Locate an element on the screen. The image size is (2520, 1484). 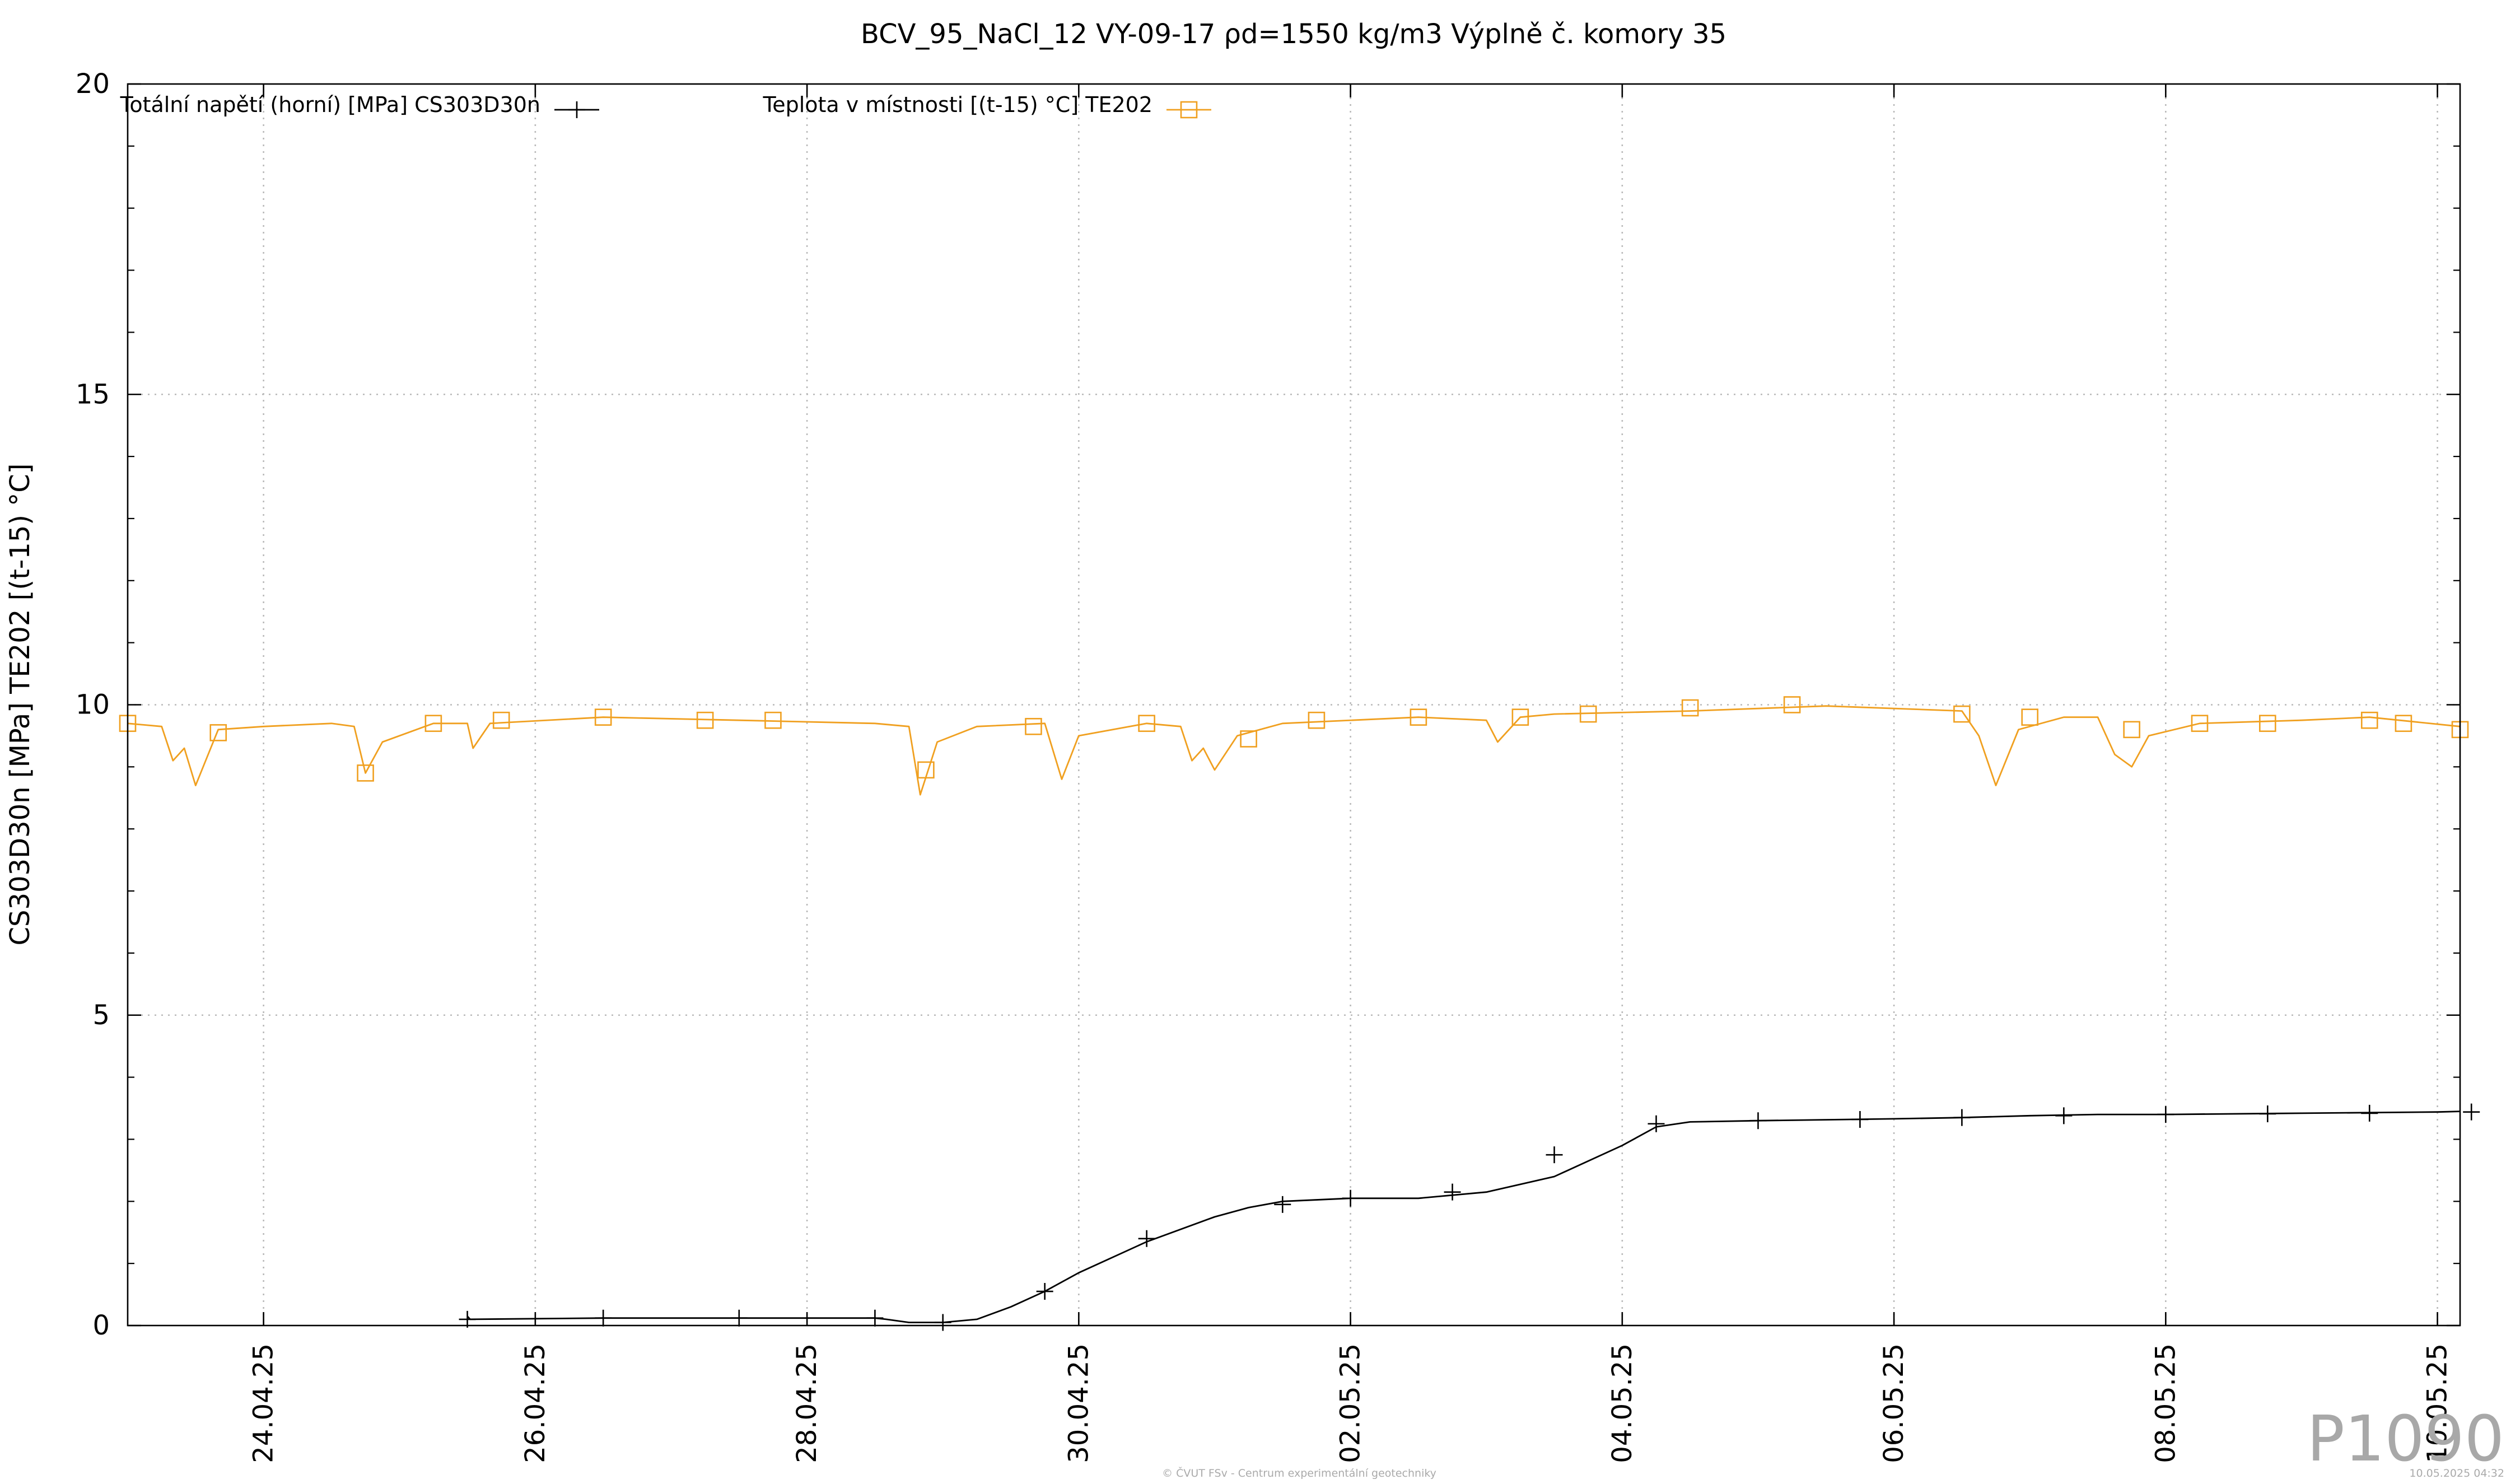
footer-timestamp: 10.05.2025 04:32 is located at coordinates (2457, 1474).